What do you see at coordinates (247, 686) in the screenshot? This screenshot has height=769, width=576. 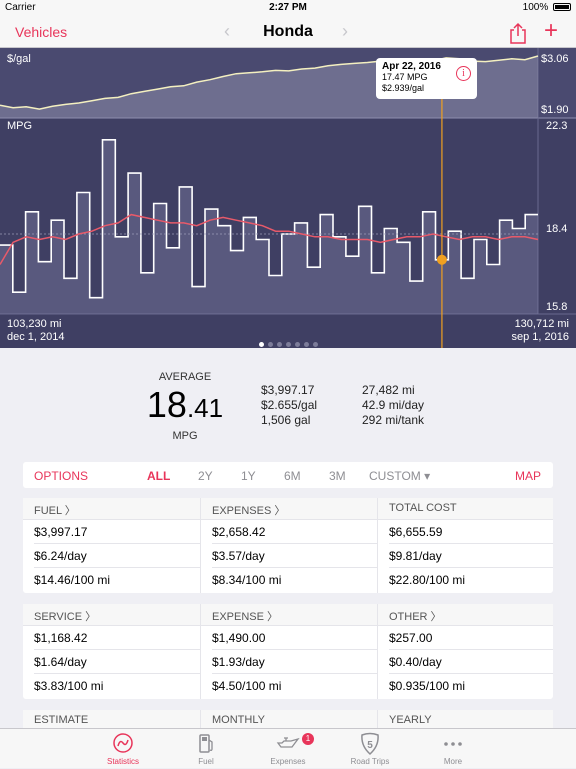 I see `expense-per-100mi: $4.50/100 mi` at bounding box center [247, 686].